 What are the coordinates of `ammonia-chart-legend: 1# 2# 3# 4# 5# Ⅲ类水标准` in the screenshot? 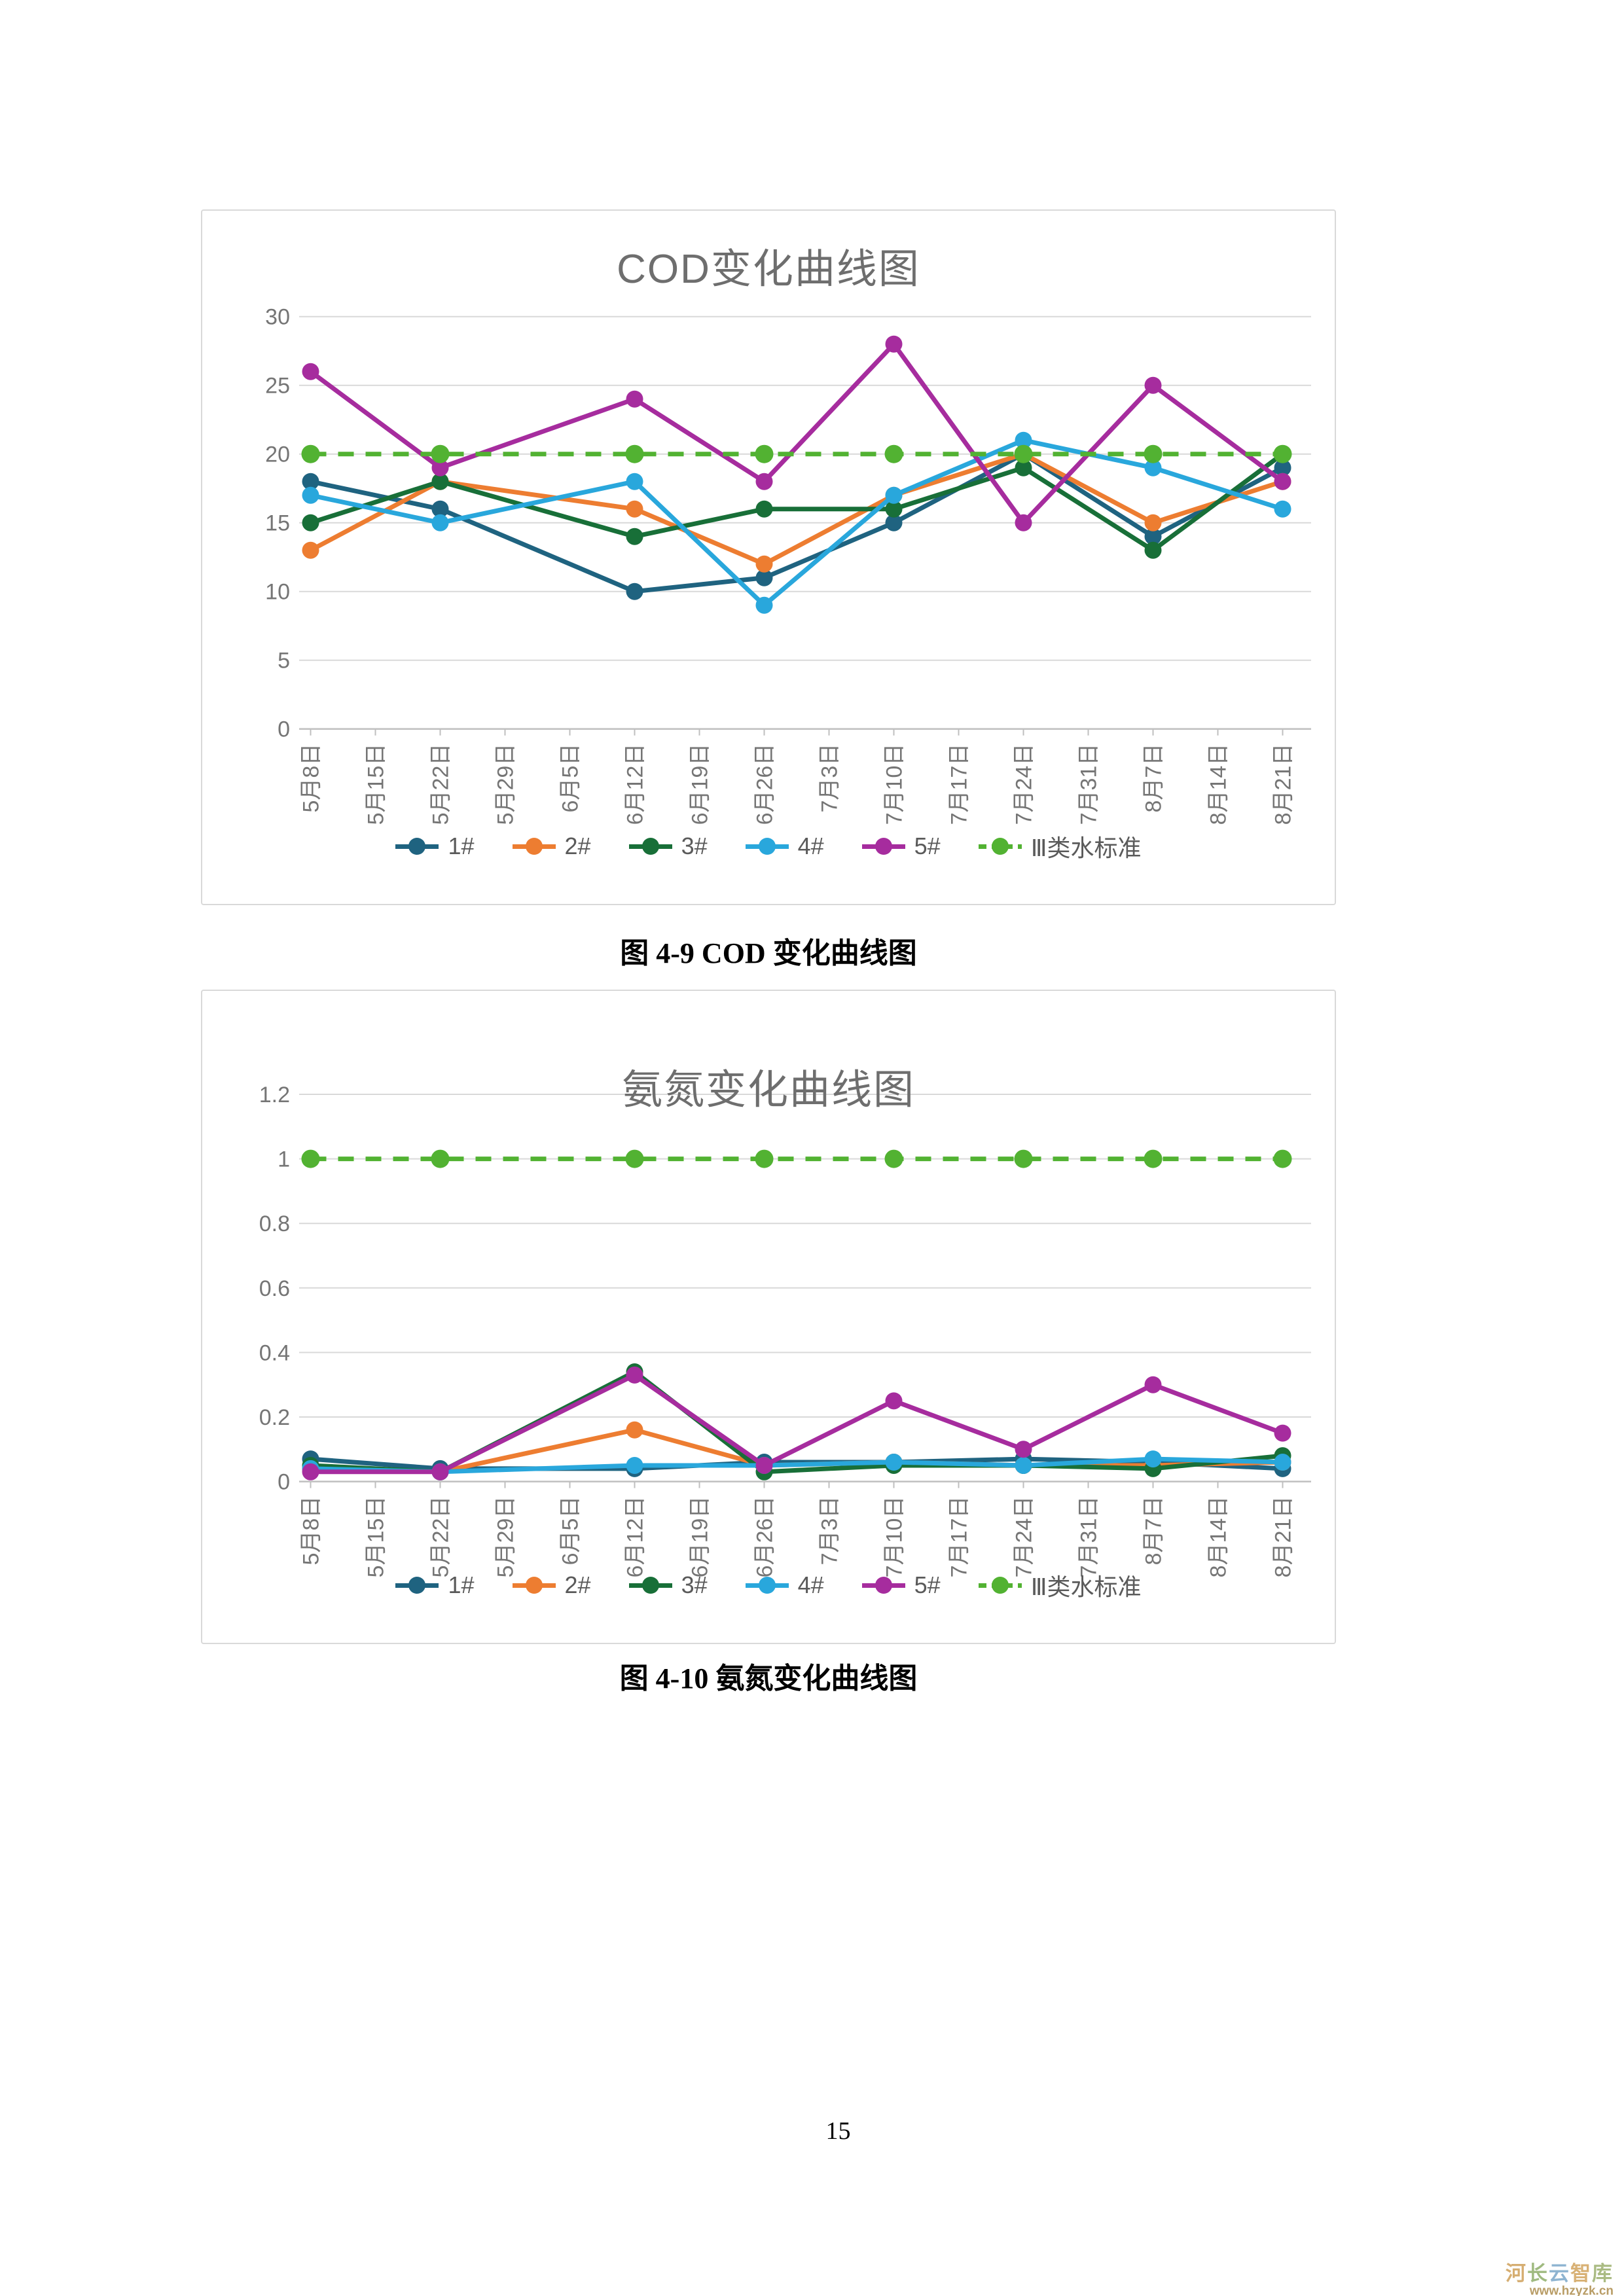 It's located at (768, 1585).